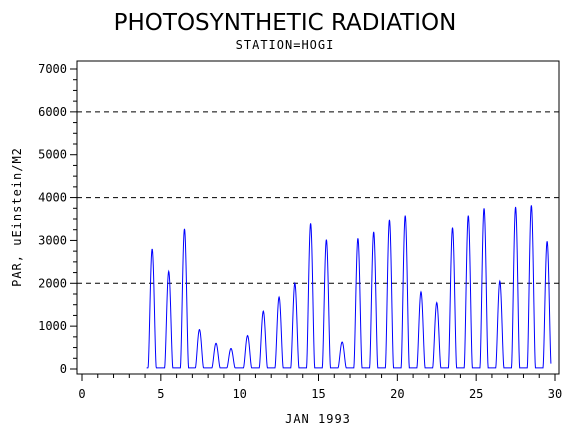 This screenshot has height=430, width=570. I want to click on x-axis-label: JAN 1993, so click(318, 419).